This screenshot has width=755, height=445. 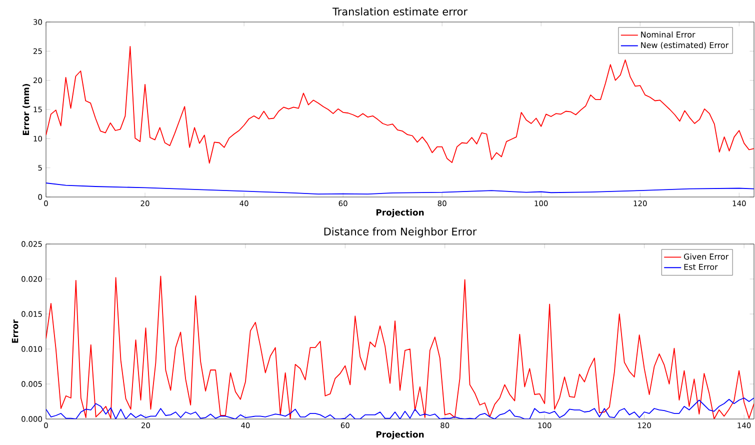 What do you see at coordinates (26, 109) in the screenshot?
I see `y-axis-title: Error (mm)` at bounding box center [26, 109].